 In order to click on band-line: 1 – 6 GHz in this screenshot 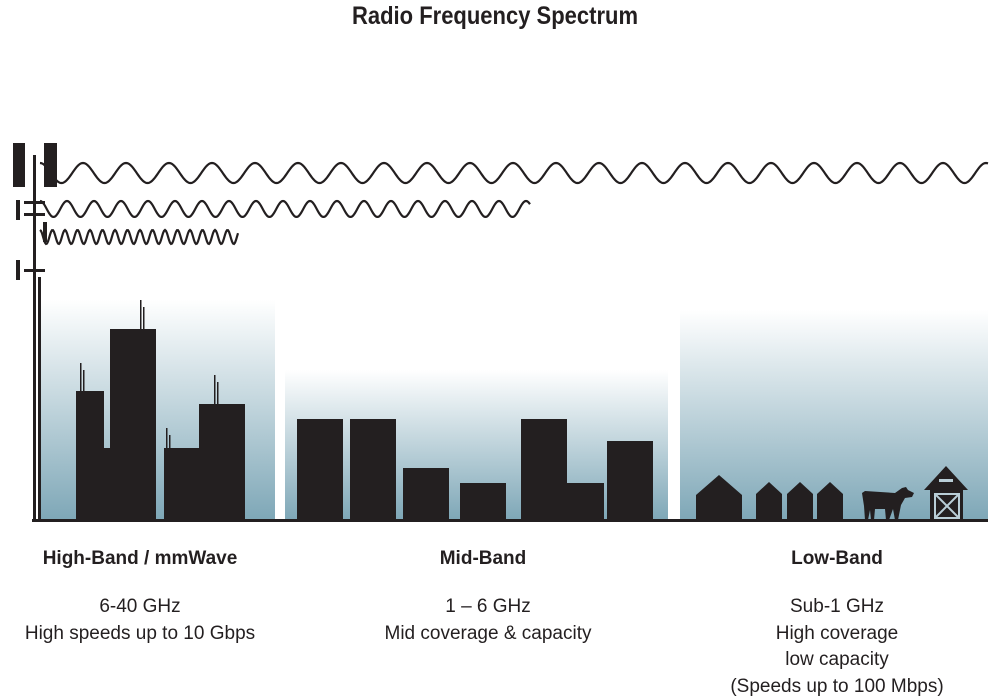, I will do `click(488, 606)`.